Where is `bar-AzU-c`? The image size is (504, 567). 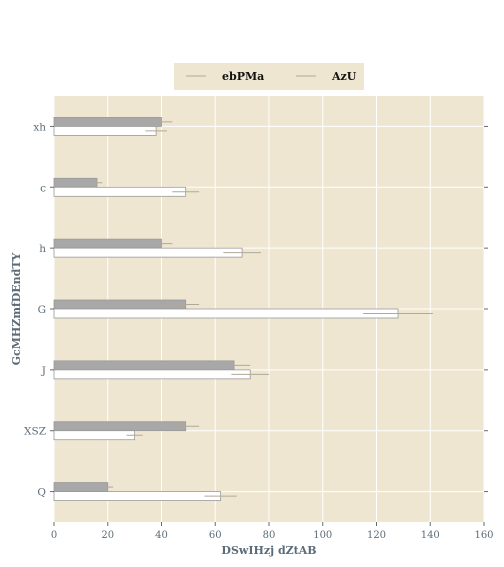 bar-AzU-c is located at coordinates (120, 191).